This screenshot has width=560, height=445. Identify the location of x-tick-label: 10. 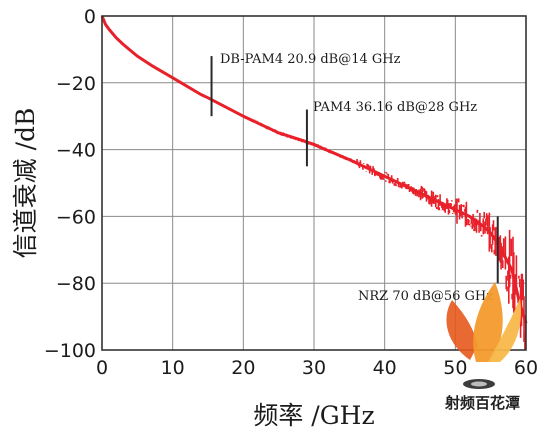
(173, 368).